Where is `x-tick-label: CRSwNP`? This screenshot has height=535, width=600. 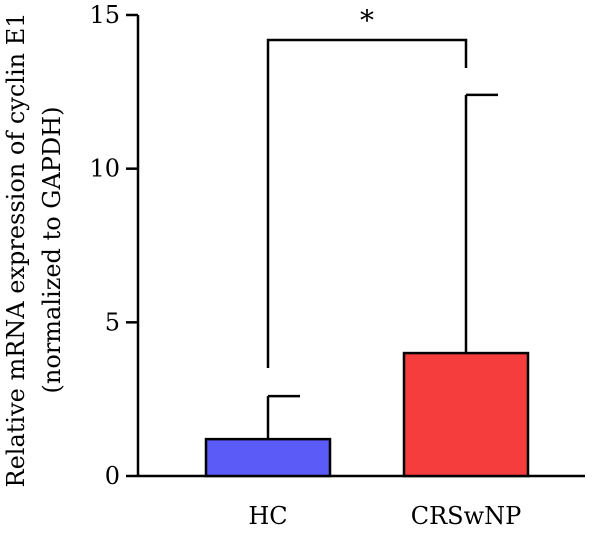
x-tick-label: CRSwNP is located at coordinates (466, 516).